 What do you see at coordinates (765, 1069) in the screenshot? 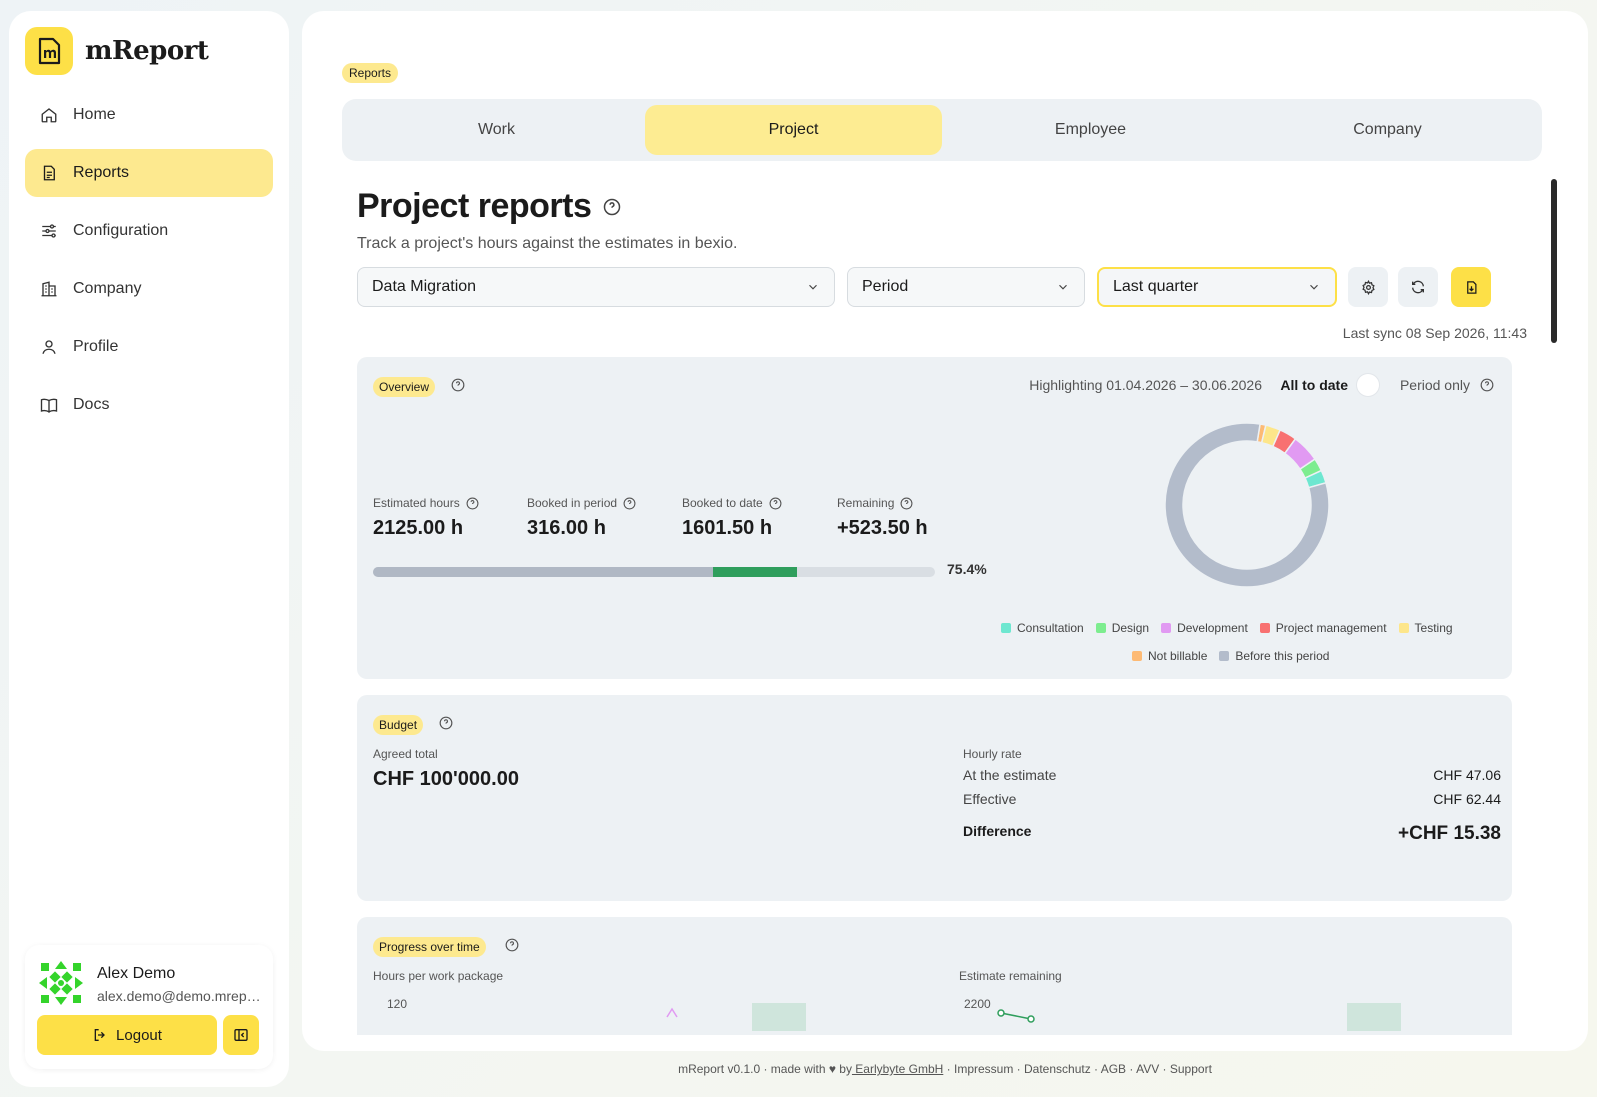
I see `footer-prefix: mReport v0.1.0 · made with ♥ by` at bounding box center [765, 1069].